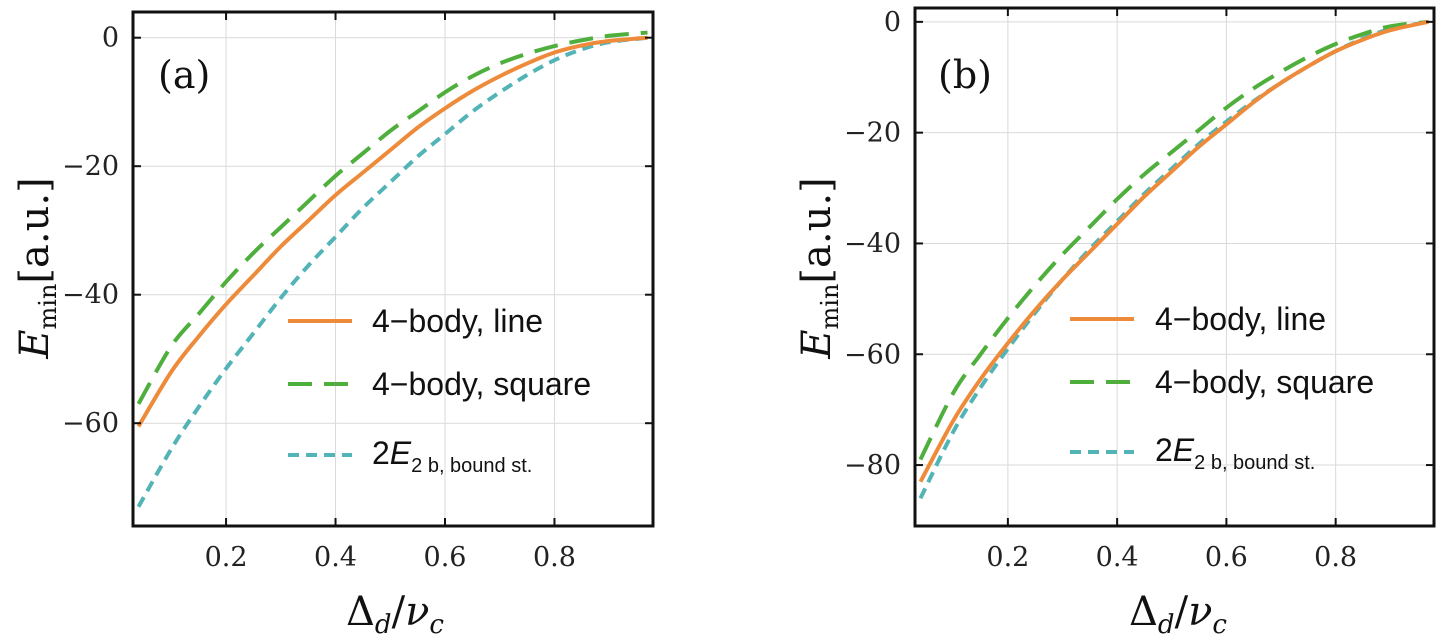  Describe the element at coordinates (184, 75) in the screenshot. I see `panel-label-a: (a)` at that location.